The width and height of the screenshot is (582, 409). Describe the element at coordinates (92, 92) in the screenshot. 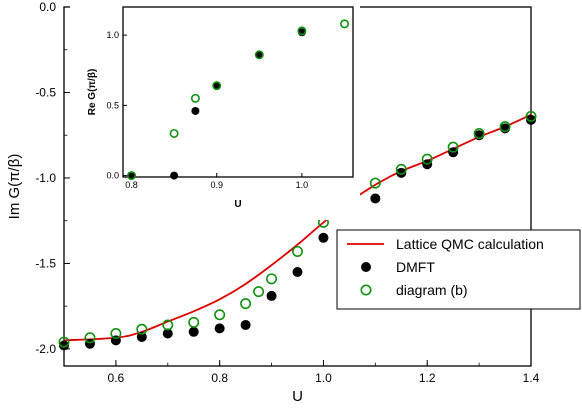

I see `inset-y-axis-title: Re G(π/β)` at that location.